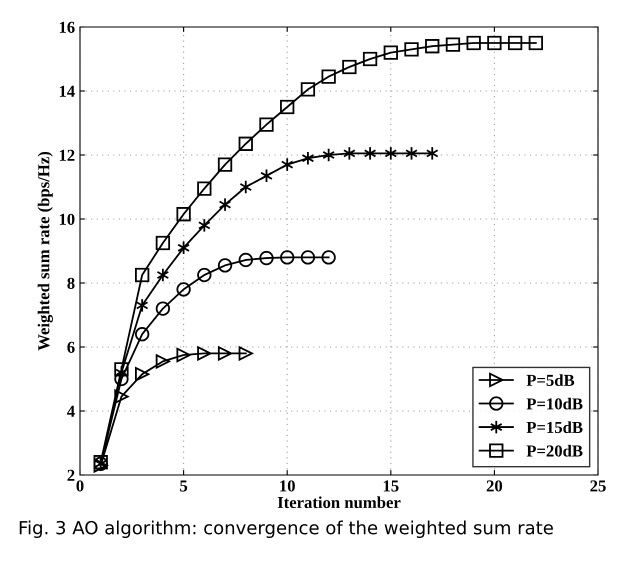 This screenshot has height=568, width=626. What do you see at coordinates (287, 486) in the screenshot?
I see `x-tick-label: 10` at bounding box center [287, 486].